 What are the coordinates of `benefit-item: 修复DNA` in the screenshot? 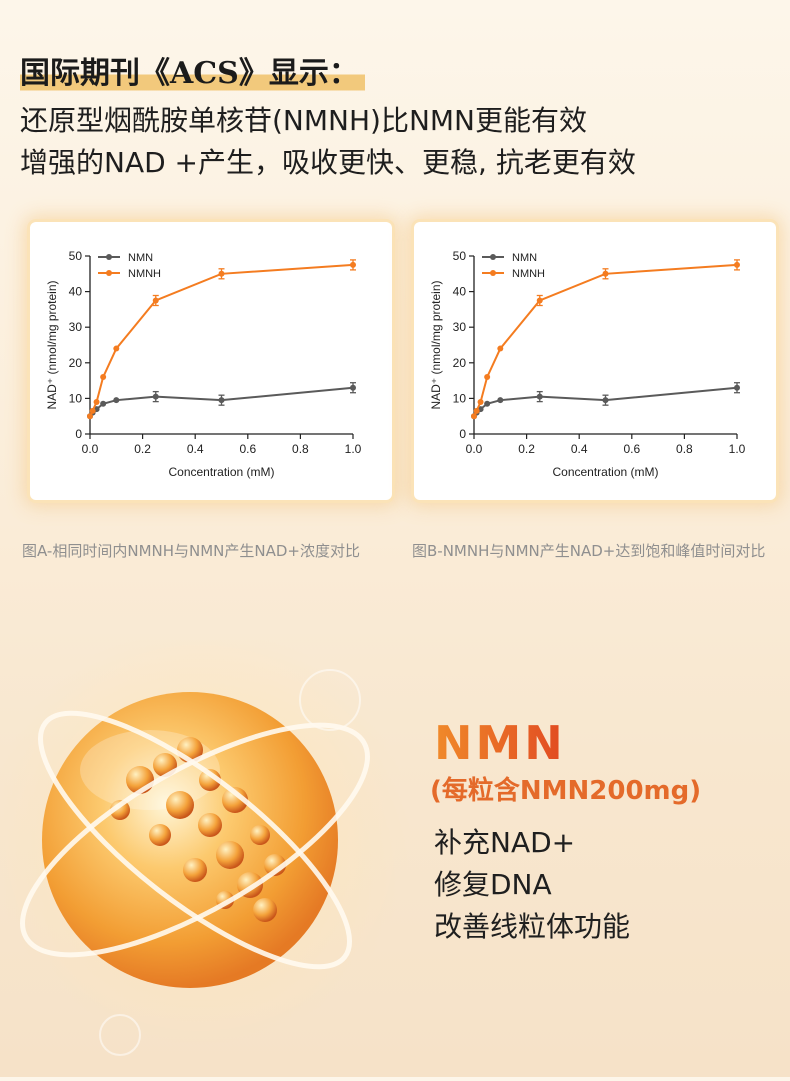 It's located at (493, 884).